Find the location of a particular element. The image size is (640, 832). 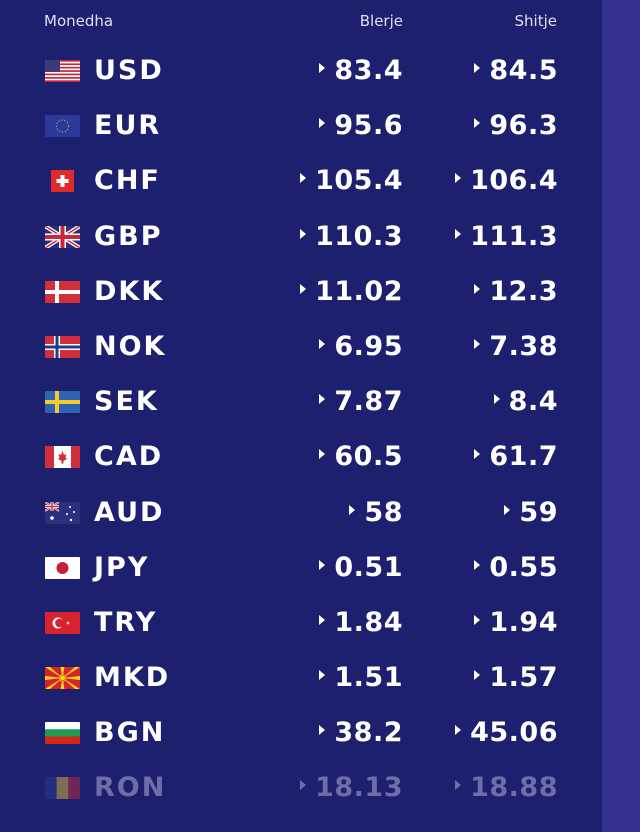

buy-rate: 6.95 is located at coordinates (361, 346).